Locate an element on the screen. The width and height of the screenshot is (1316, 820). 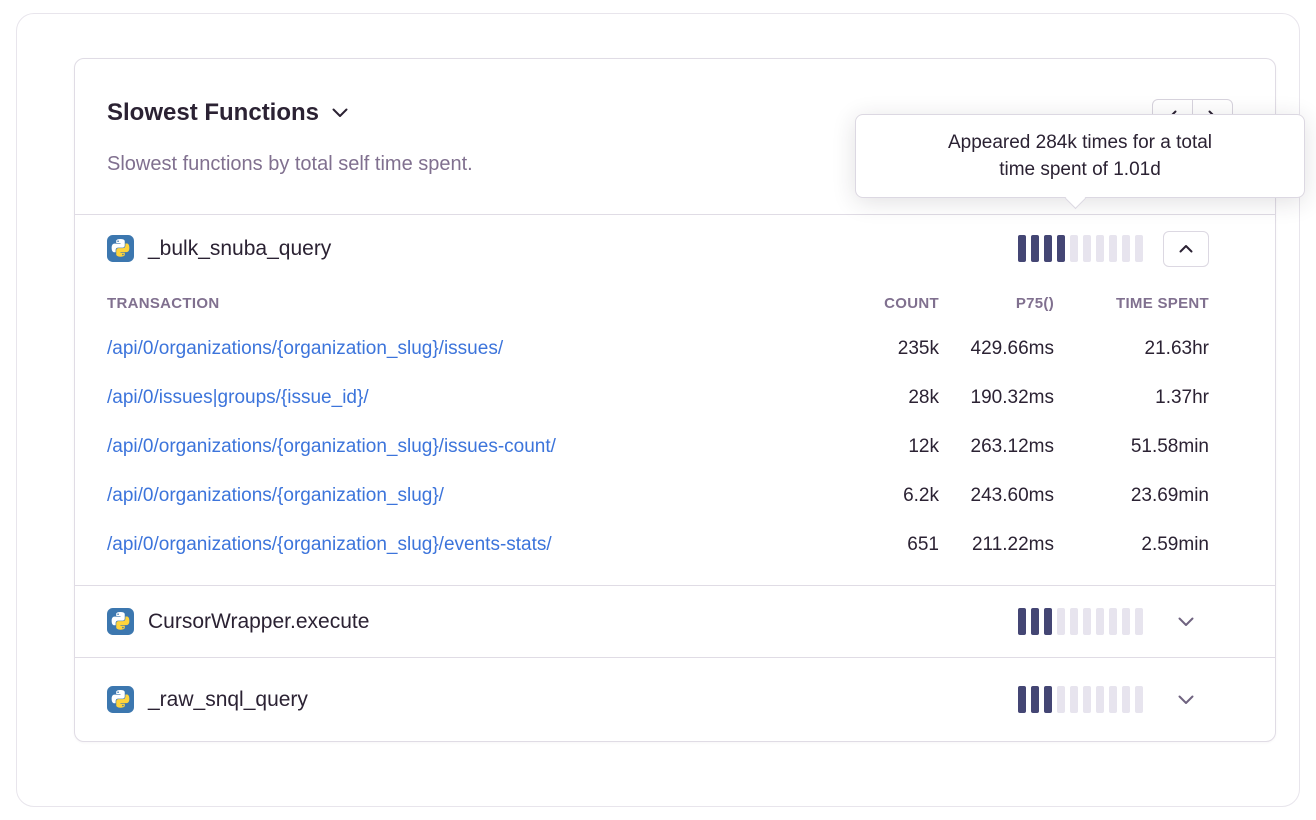
count-value: 651 is located at coordinates (923, 544).